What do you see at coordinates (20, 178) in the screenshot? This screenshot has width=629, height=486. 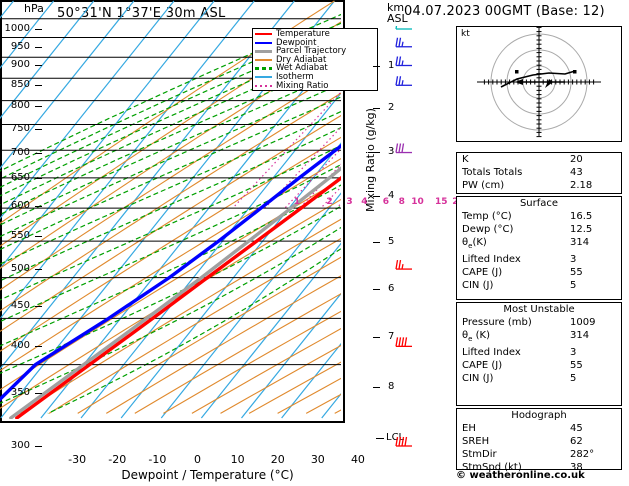 I see `pressure-tick-label: 650` at bounding box center [20, 178].